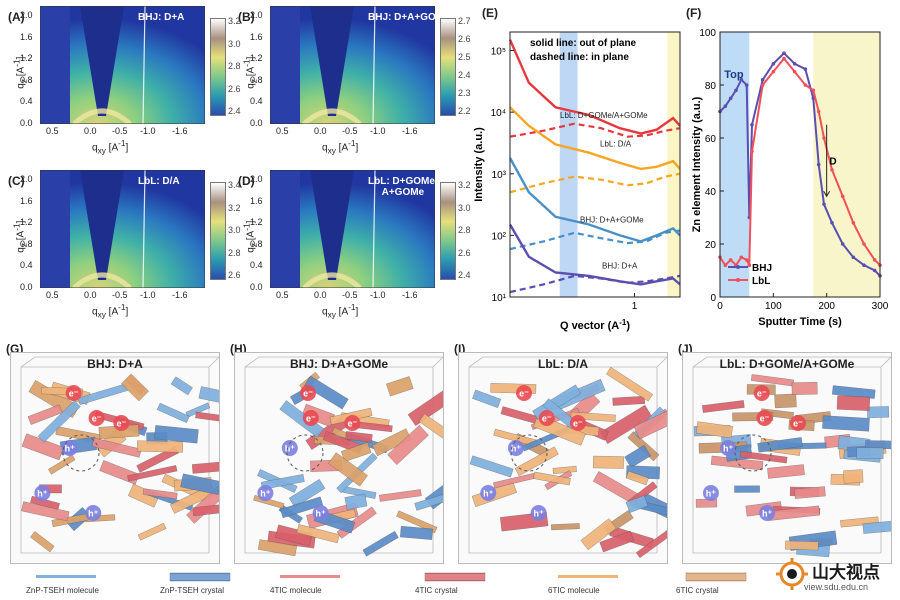 This screenshot has height=600, width=900. I want to click on y-tick-label: 10⁴, so click(498, 113).